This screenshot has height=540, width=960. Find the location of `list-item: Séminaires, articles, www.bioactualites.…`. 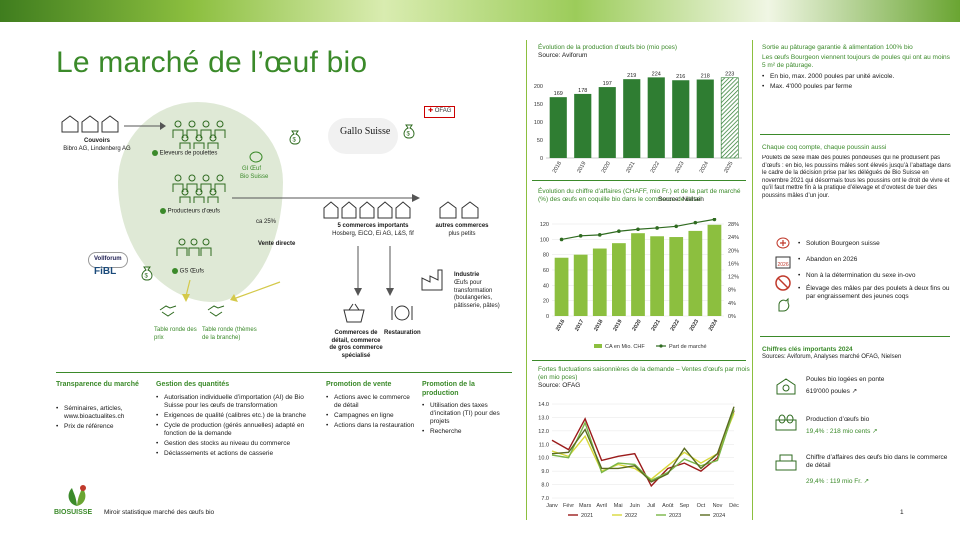

list-item: Séminaires, articles, www.bioactualites.… is located at coordinates (102, 413).